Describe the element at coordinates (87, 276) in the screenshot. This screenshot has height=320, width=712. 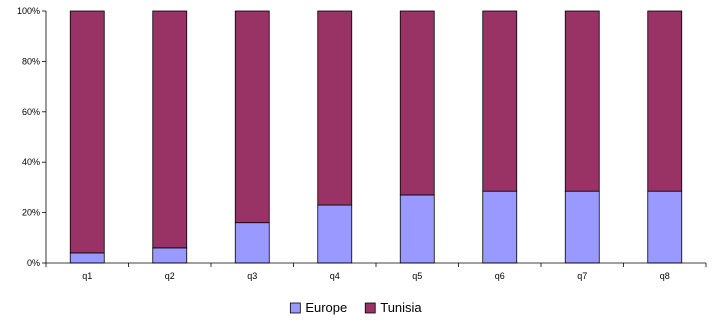
I see `x-tick-label: q1` at that location.